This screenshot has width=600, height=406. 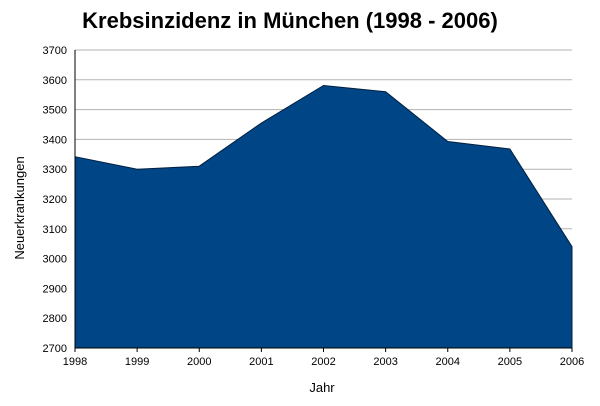 I want to click on x-tick-label: 2003, so click(x=385, y=362).